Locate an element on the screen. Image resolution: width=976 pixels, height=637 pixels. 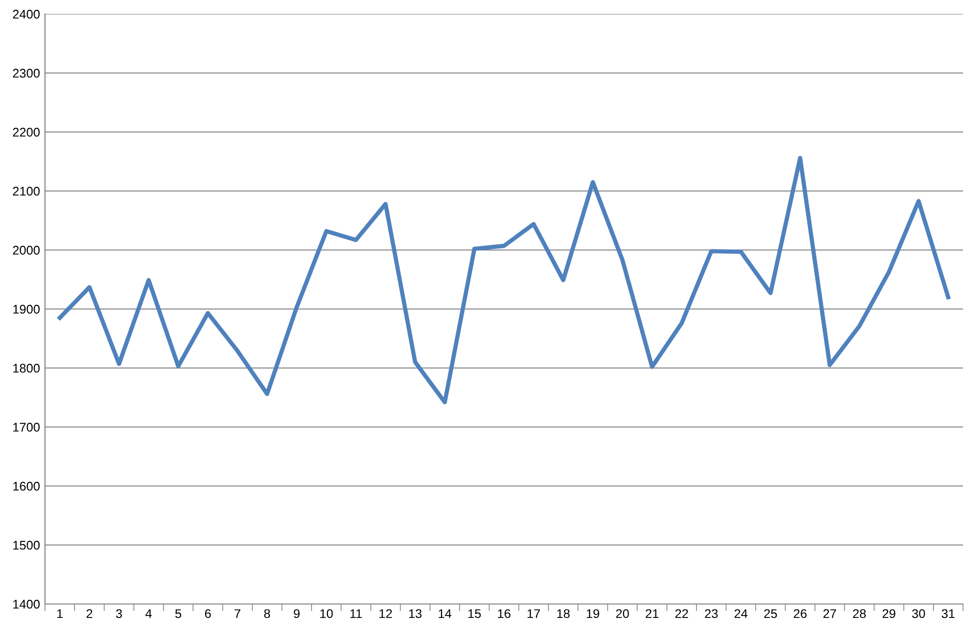
x-tick-label: 19 is located at coordinates (593, 613).